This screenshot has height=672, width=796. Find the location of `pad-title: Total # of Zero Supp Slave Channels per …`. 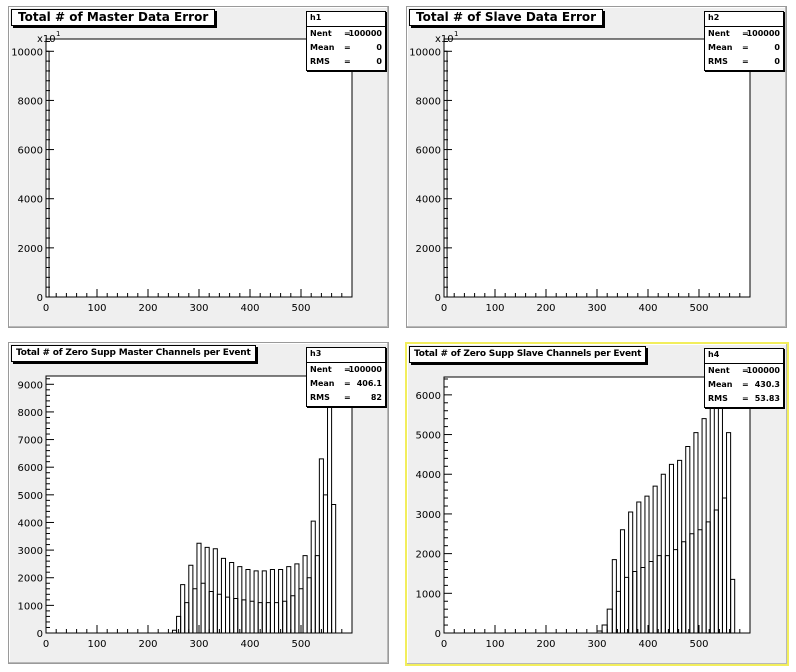

pad-title: Total # of Zero Supp Slave Channels per … is located at coordinates (528, 354).